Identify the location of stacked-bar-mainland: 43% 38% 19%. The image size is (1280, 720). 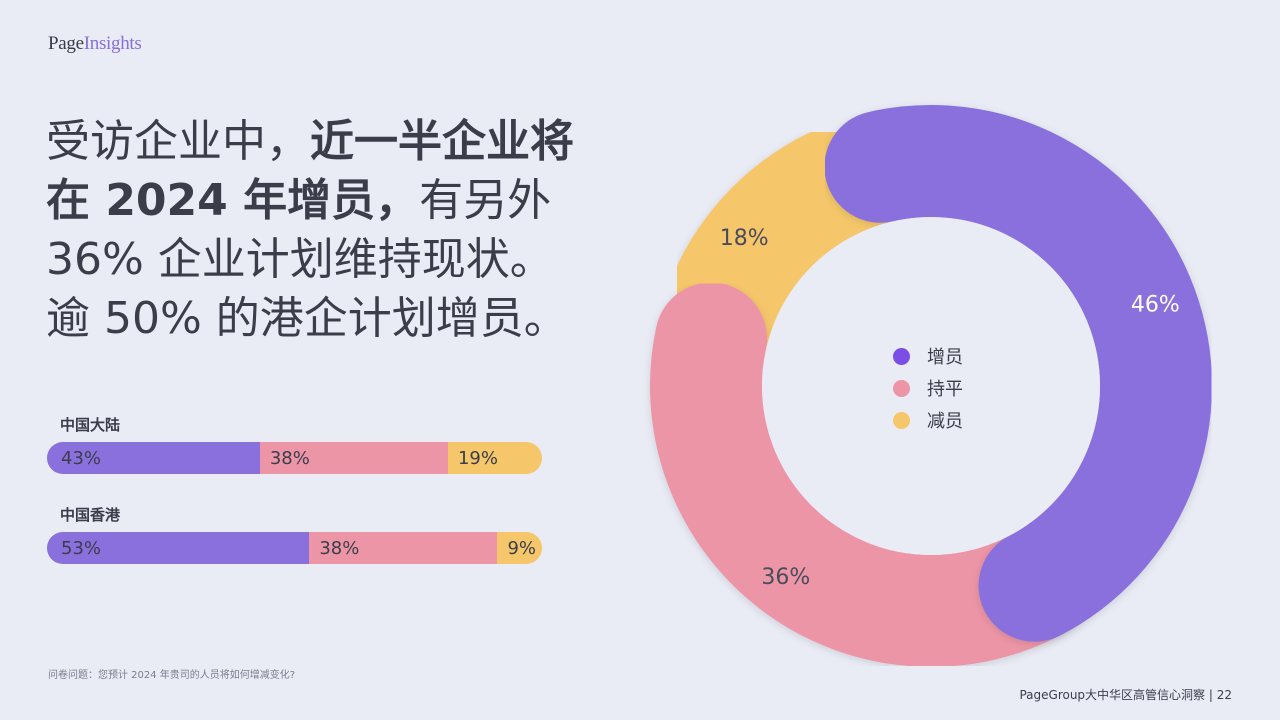
(294, 458).